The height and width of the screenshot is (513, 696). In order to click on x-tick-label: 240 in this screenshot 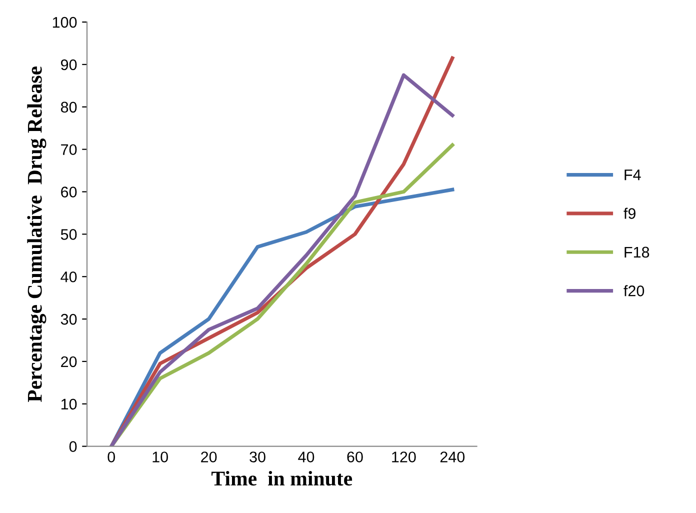, I will do `click(452, 457)`.